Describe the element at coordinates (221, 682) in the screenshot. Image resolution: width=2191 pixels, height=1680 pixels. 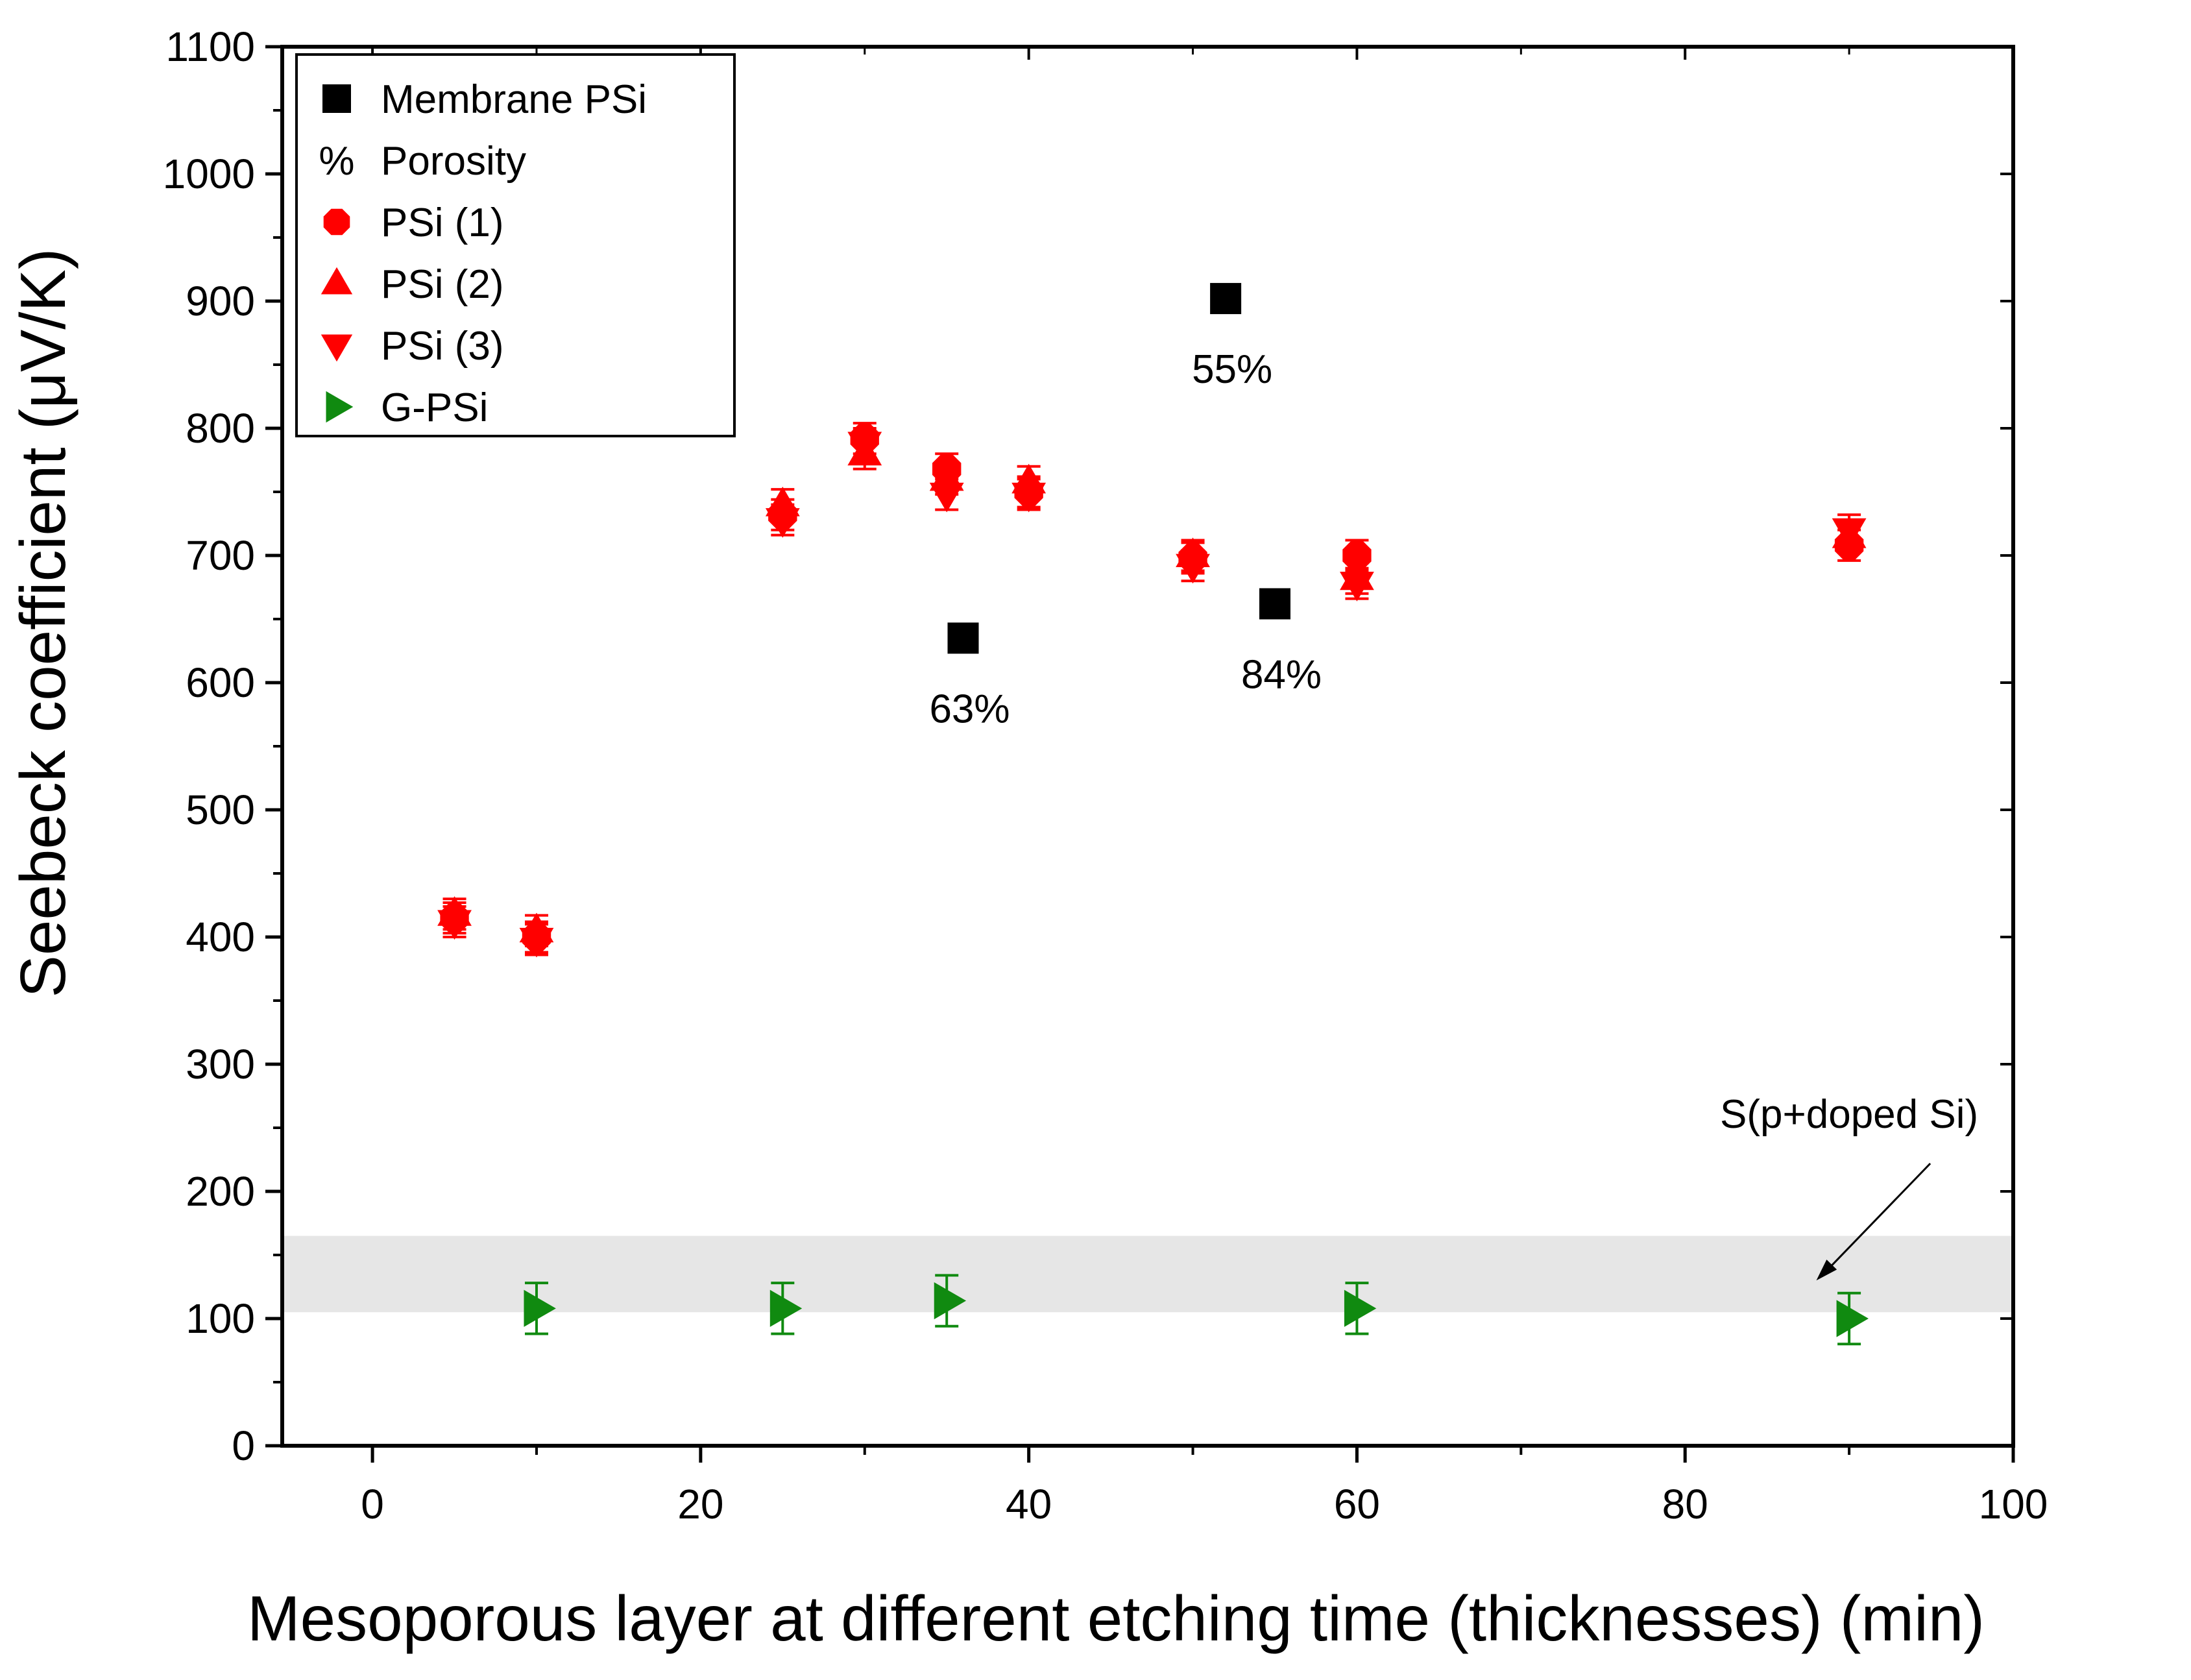
I see `y-tick-label: 600` at that location.